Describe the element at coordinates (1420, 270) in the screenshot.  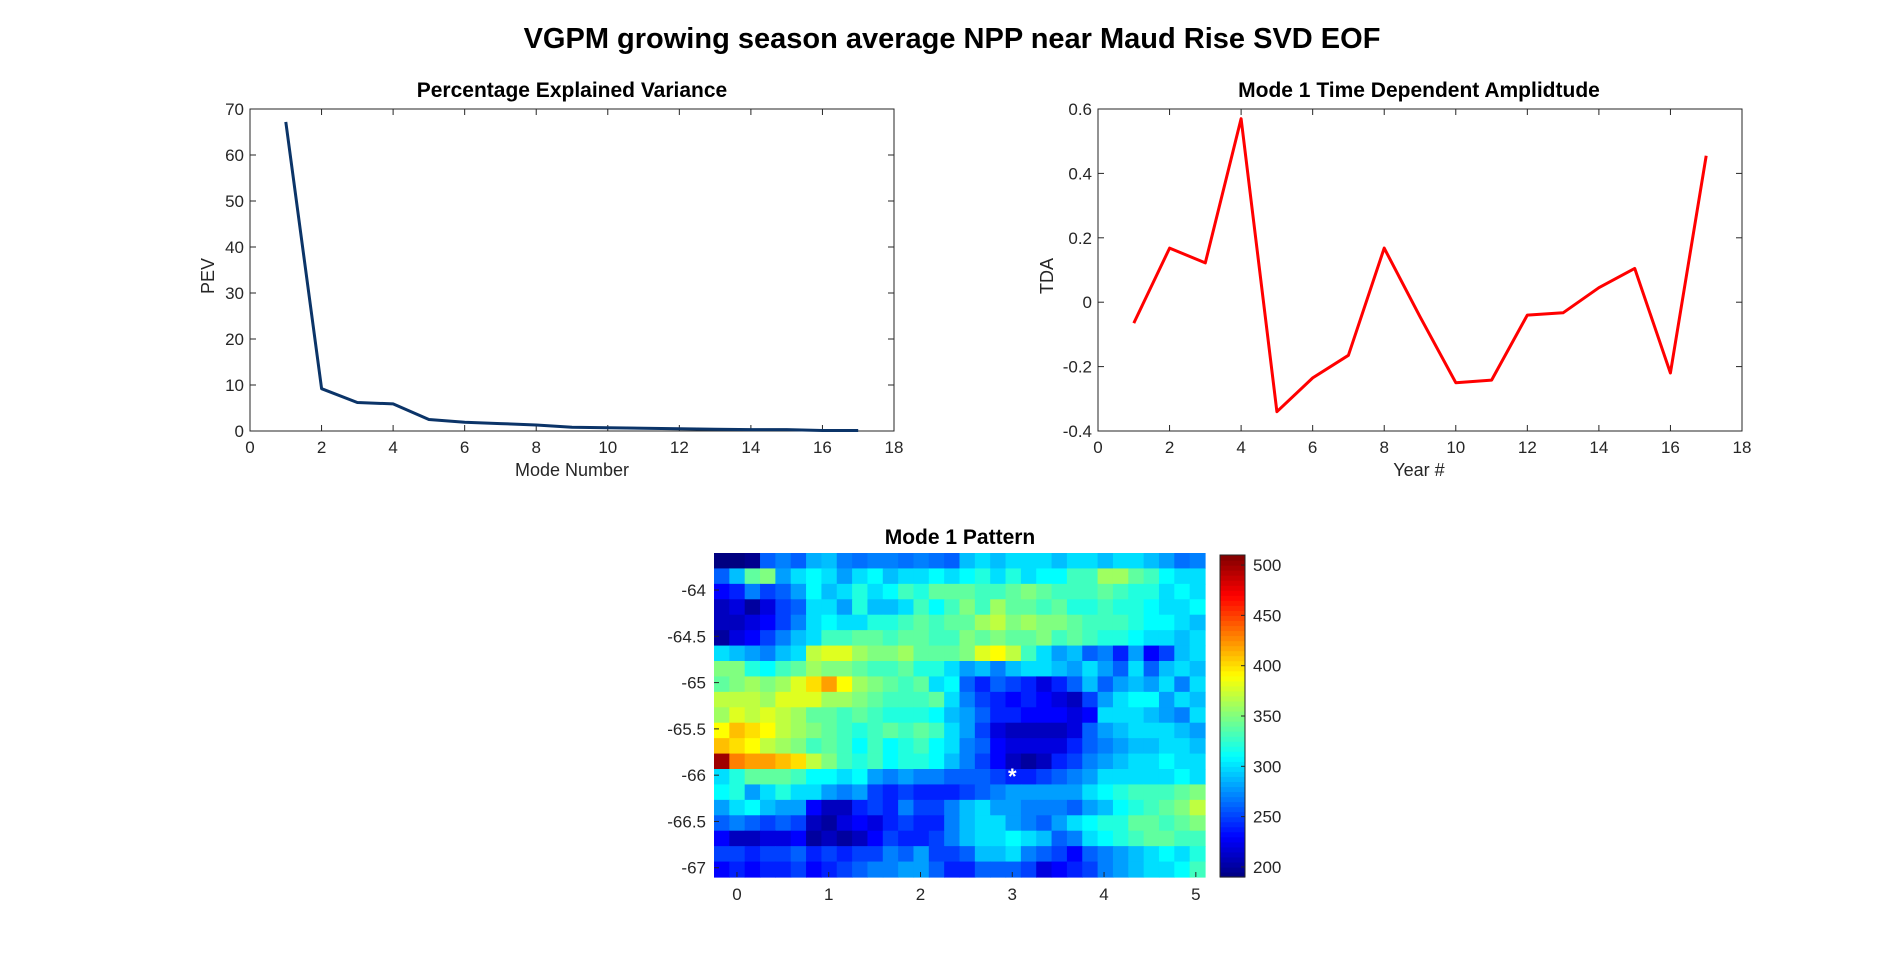
I see `tda-plot-frame` at that location.